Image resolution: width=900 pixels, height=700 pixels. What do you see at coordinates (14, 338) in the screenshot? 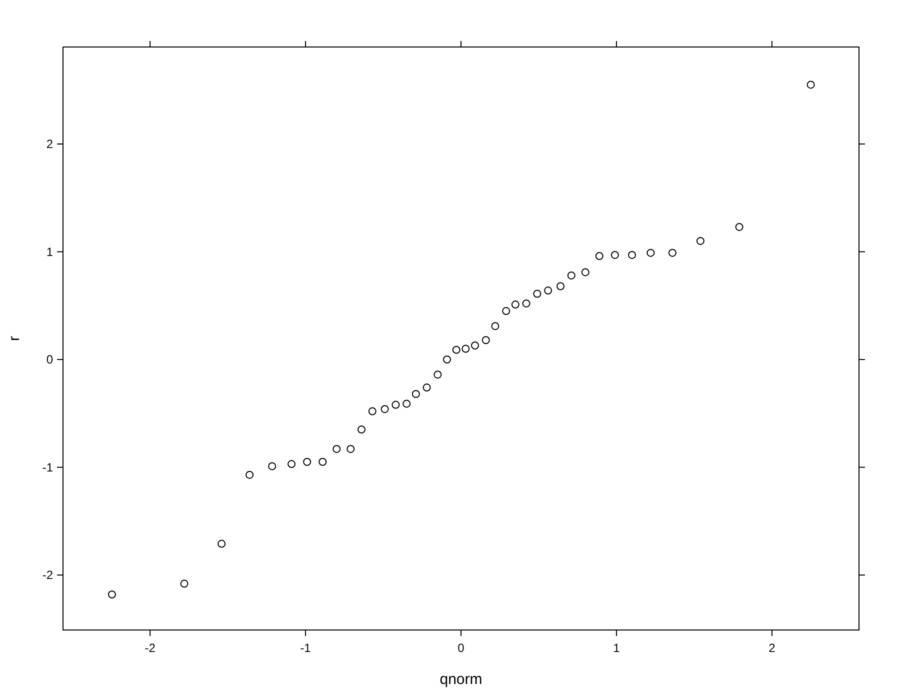
I see `y-axis-title: r` at bounding box center [14, 338].